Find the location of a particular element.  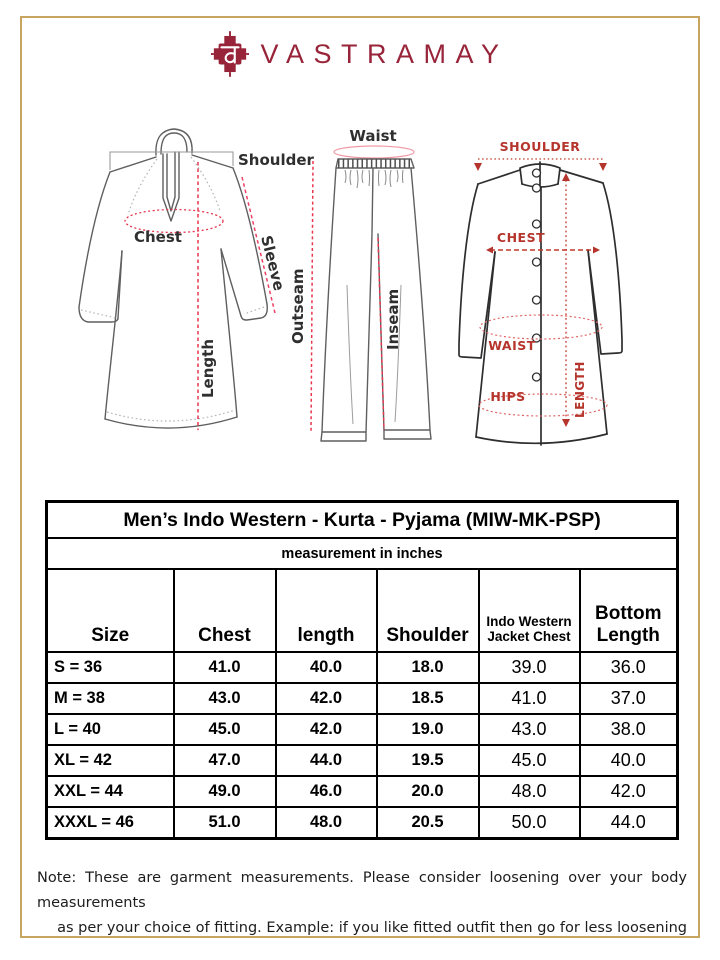

cell-length: 44.0 is located at coordinates (326, 760).